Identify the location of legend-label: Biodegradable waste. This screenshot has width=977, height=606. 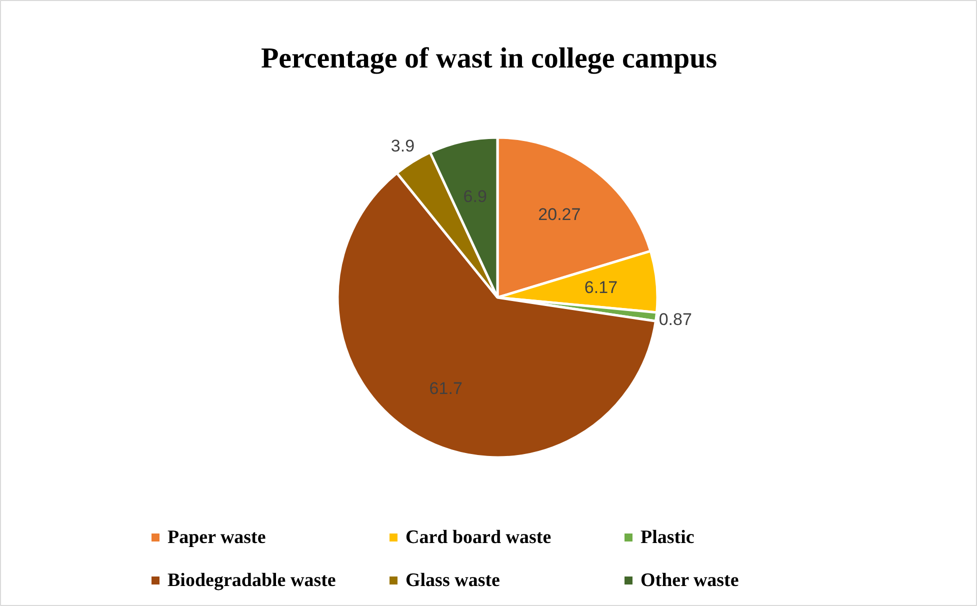
(252, 580).